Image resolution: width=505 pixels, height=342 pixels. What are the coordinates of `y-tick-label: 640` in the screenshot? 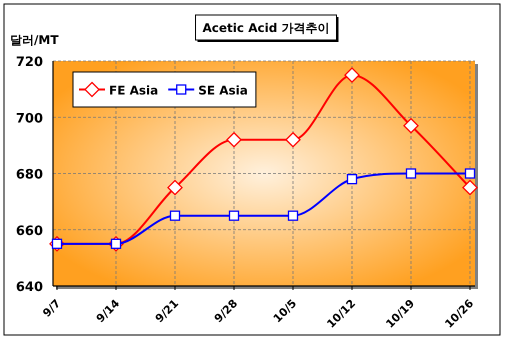 It's located at (29, 287).